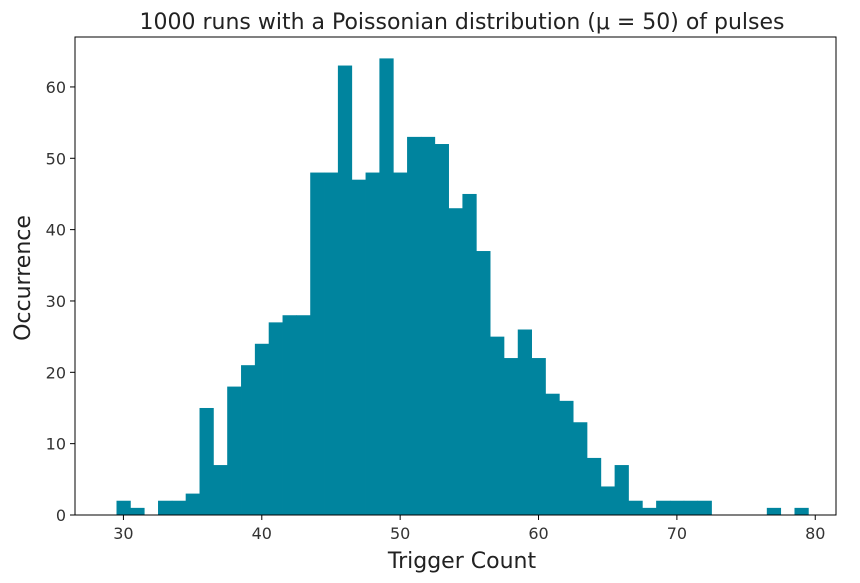  What do you see at coordinates (123, 533) in the screenshot?
I see `x-tick-label: 30` at bounding box center [123, 533].